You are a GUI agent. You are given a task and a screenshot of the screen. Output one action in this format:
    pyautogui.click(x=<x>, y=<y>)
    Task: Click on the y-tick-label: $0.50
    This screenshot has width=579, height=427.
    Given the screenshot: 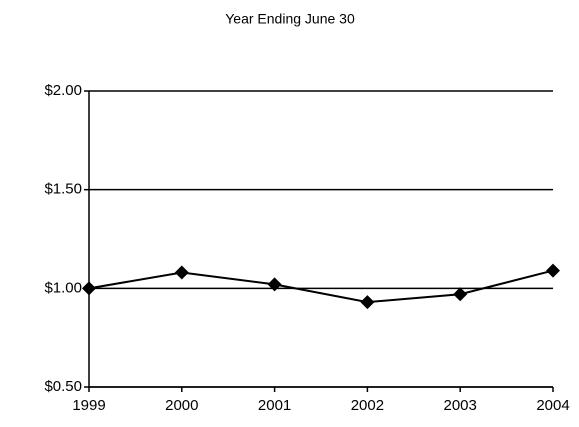 What is the action you would take?
    pyautogui.click(x=63, y=386)
    